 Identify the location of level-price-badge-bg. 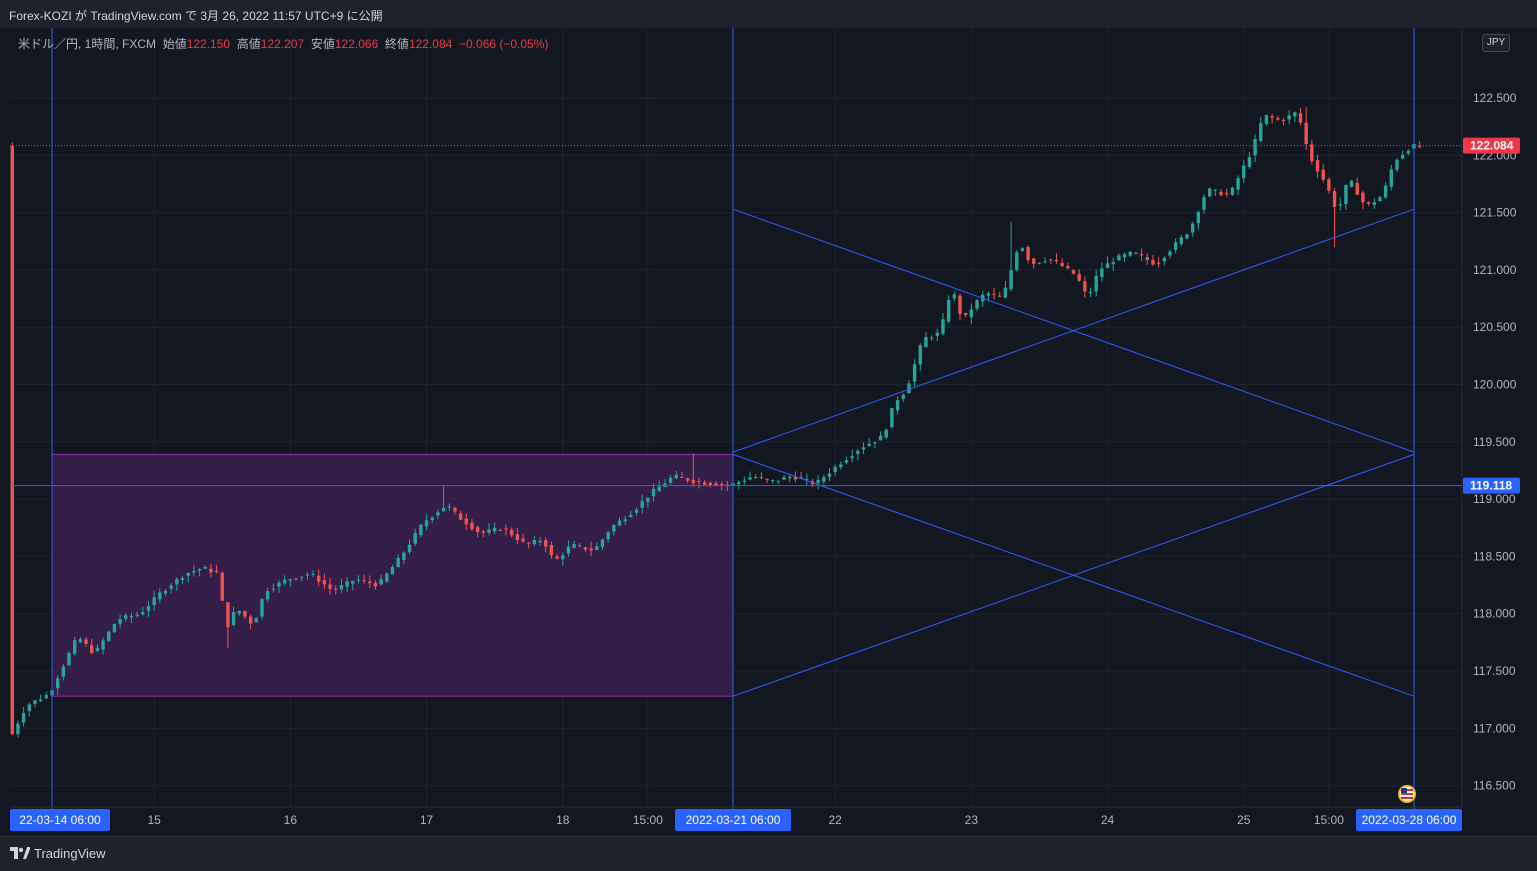
(1491, 485).